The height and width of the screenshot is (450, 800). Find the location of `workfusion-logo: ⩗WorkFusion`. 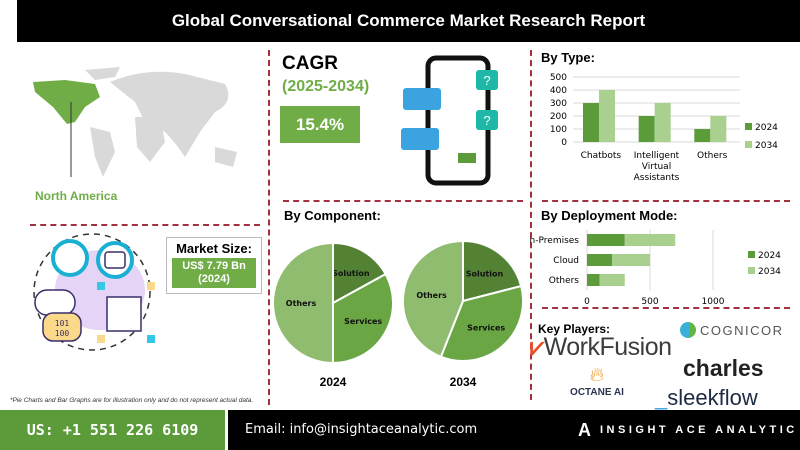

workfusion-logo: ⩗WorkFusion is located at coordinates (601, 347).